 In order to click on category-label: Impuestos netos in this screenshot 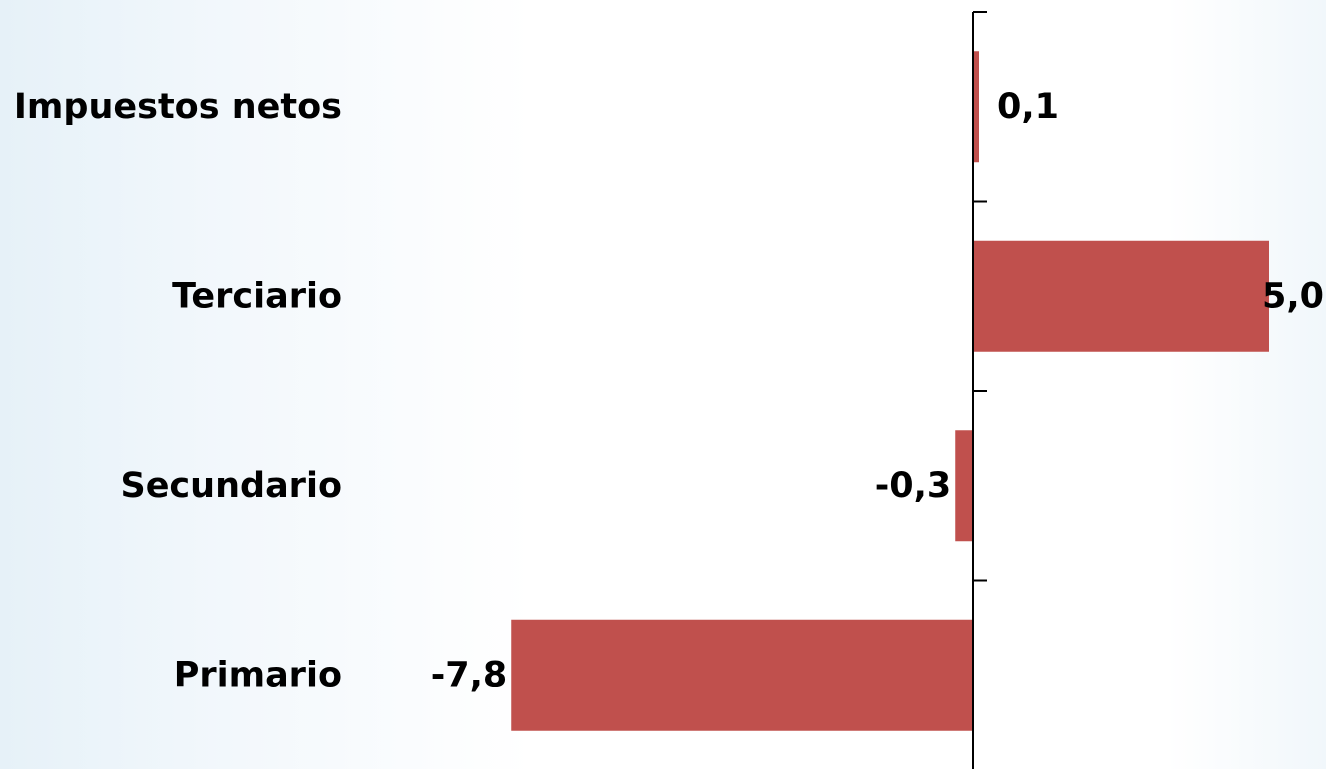, I will do `click(178, 107)`.